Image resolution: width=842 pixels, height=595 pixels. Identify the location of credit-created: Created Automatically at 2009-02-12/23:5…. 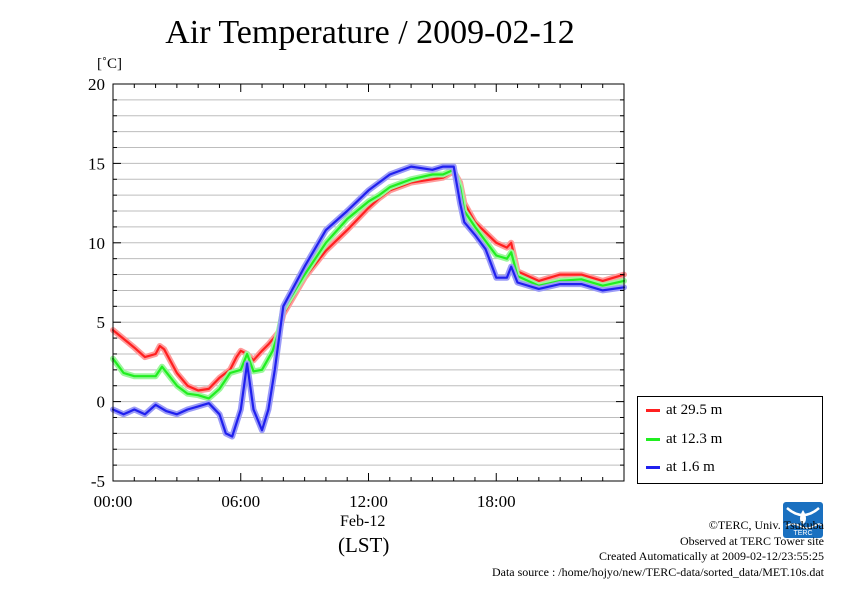
(711, 556).